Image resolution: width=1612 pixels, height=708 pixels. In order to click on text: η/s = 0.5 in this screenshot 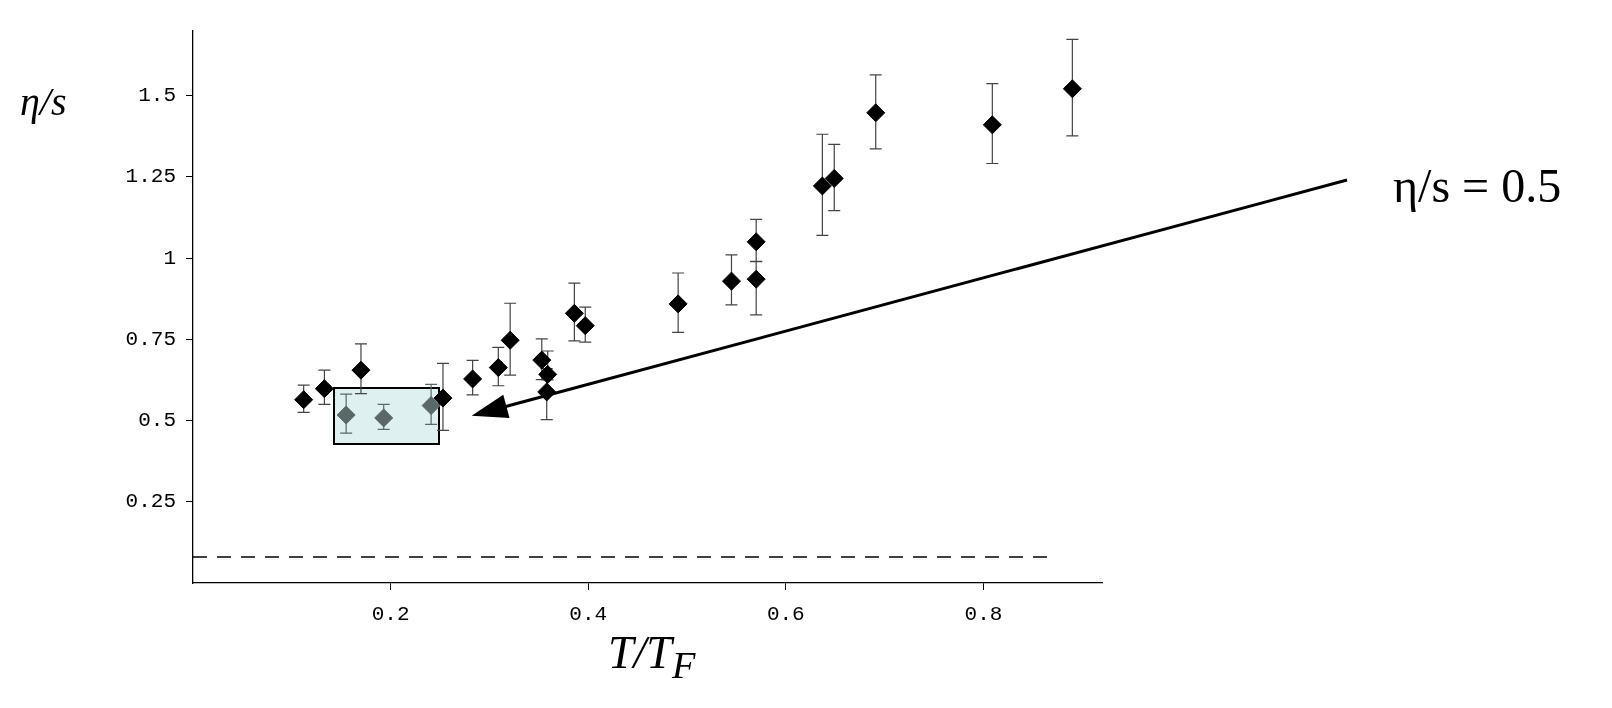, I will do `click(1477, 185)`.